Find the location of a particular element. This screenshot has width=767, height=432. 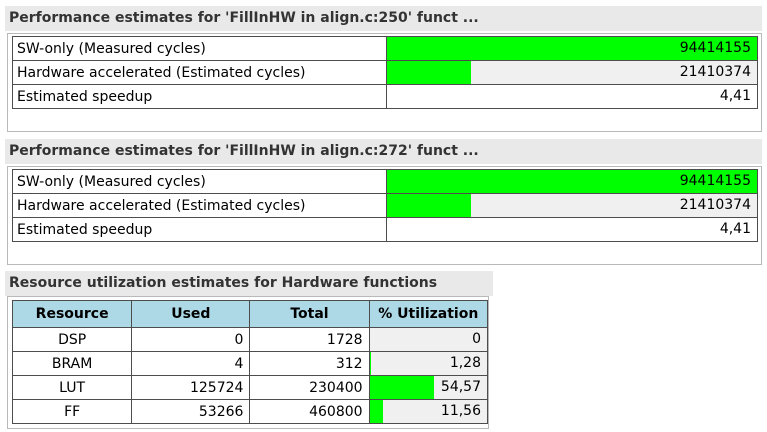

resource-total: 230400 is located at coordinates (309, 387).